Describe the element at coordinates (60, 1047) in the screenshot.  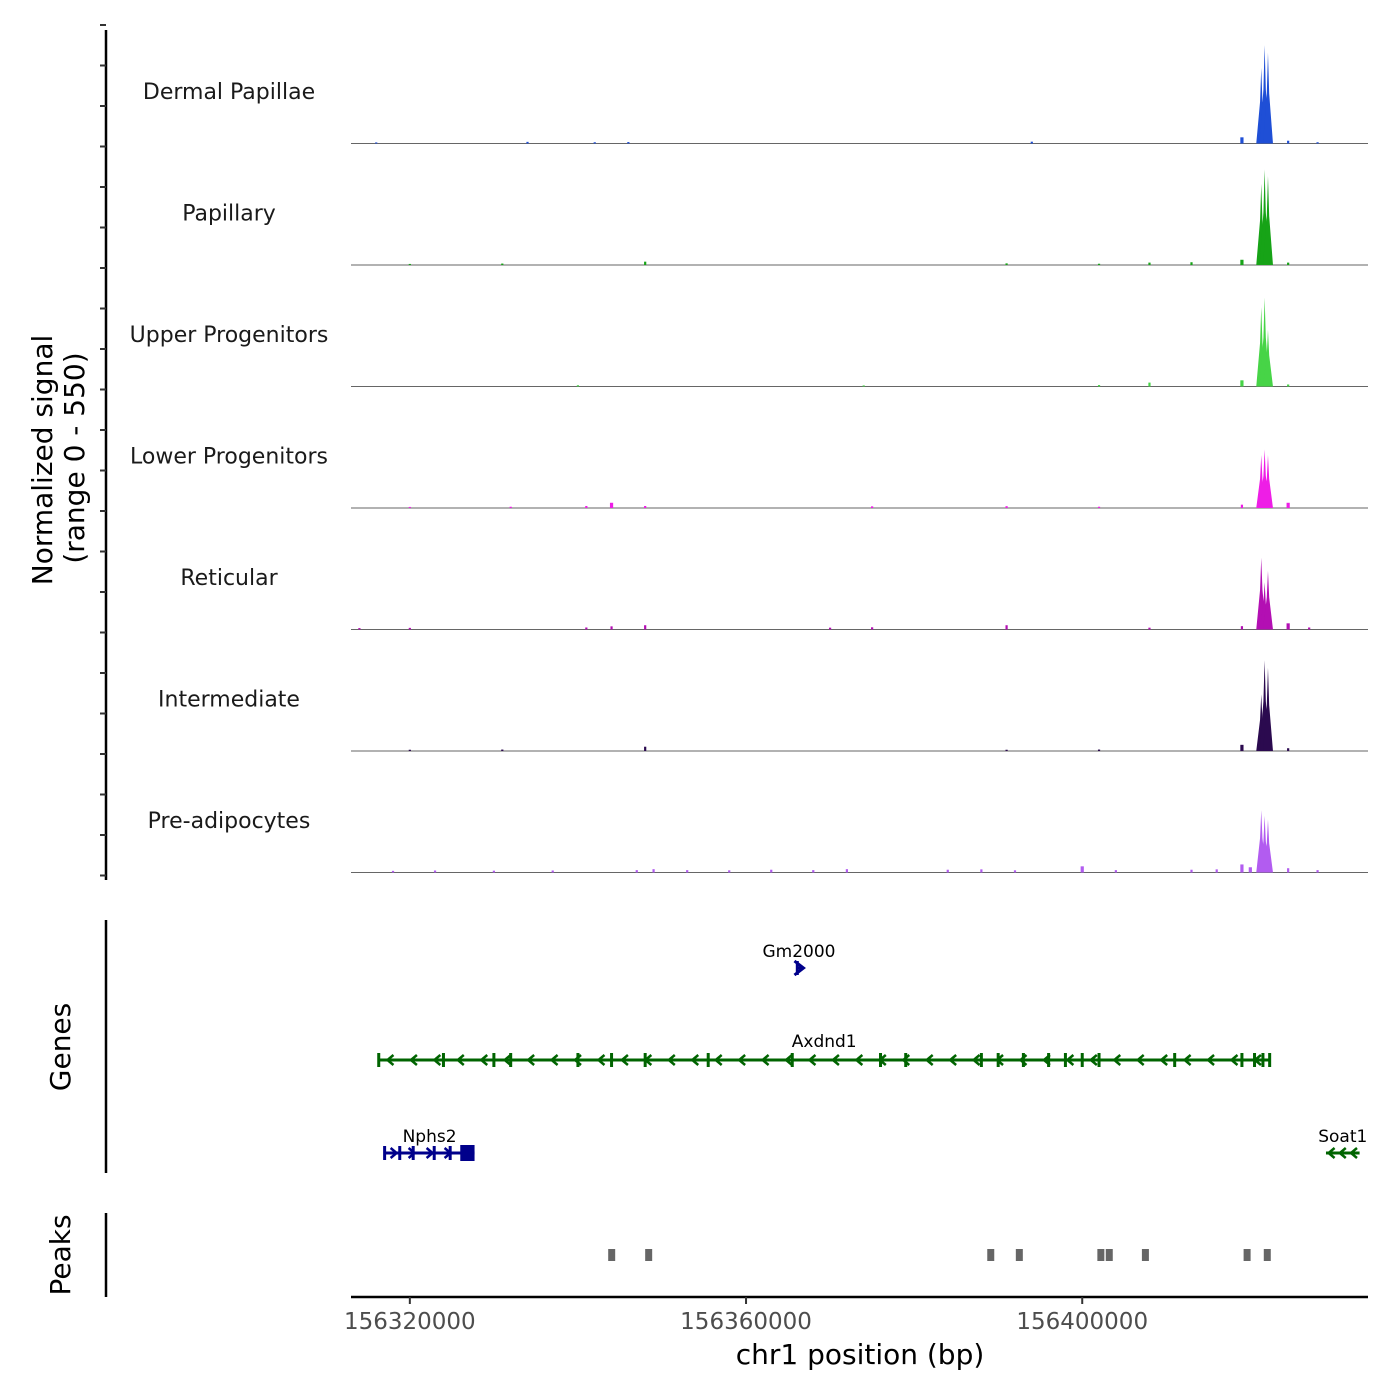
I see `genes-track-title: Genes` at that location.